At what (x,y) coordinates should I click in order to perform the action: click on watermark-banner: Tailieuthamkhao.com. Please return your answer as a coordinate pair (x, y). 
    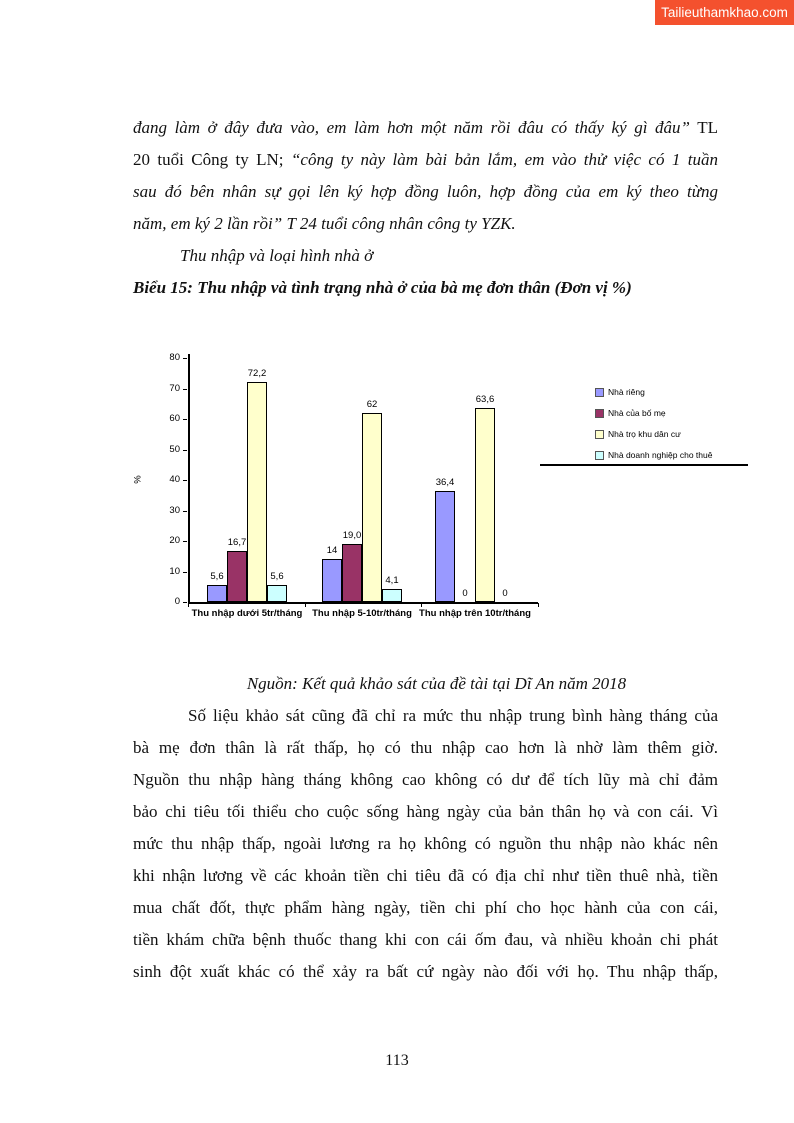
    Looking at the image, I should click on (724, 12).